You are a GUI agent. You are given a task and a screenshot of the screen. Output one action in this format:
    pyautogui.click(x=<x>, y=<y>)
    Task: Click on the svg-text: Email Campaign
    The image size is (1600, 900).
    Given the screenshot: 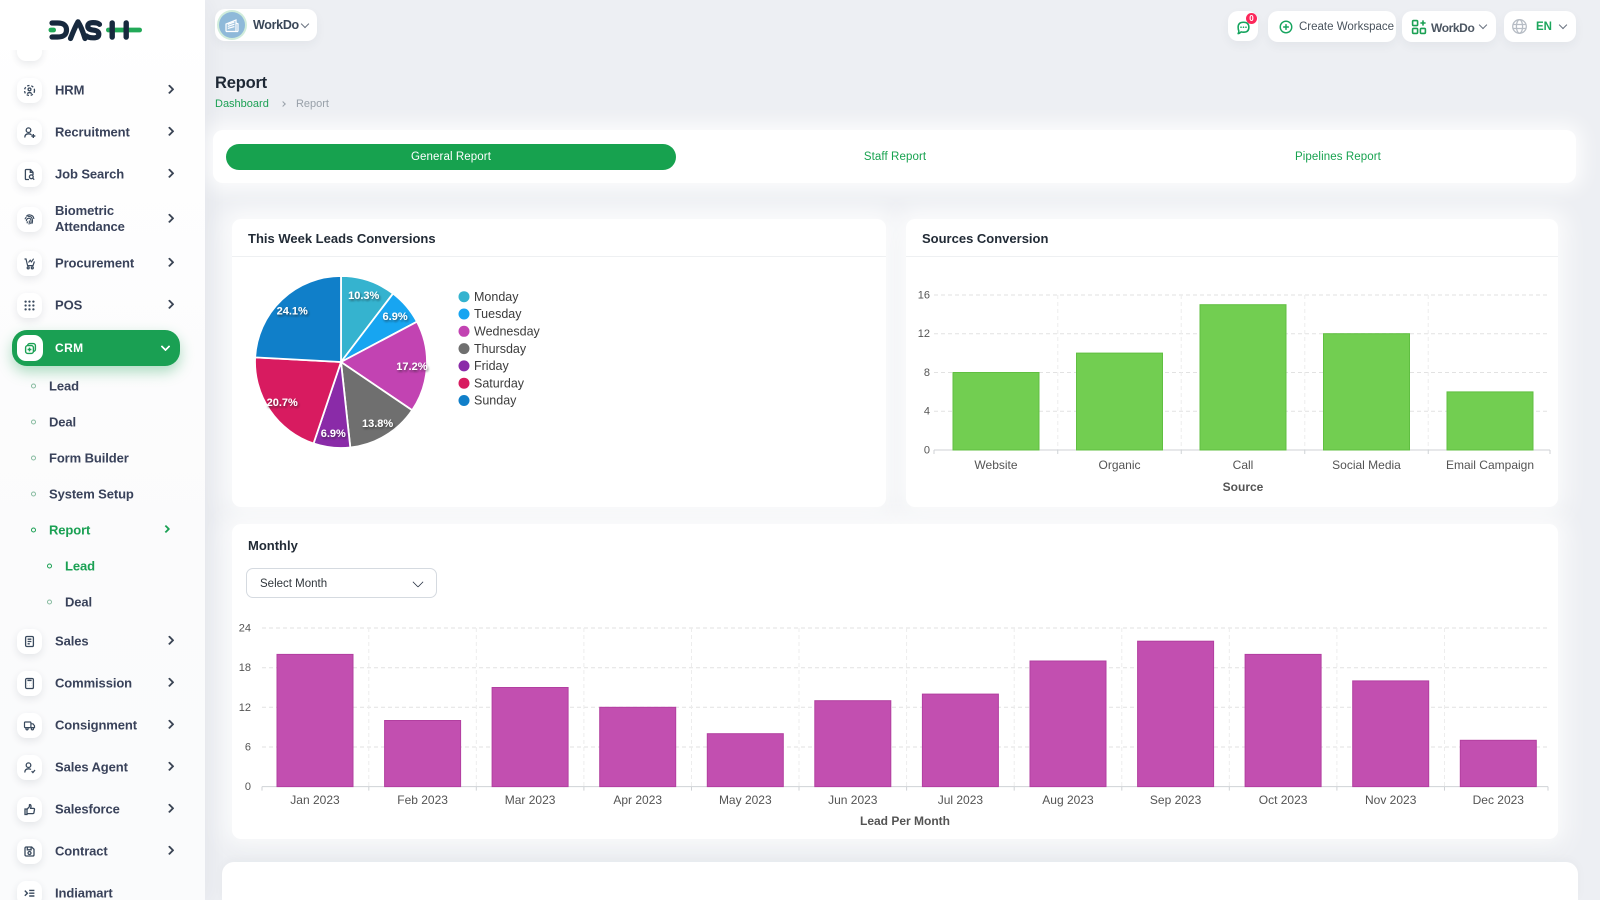 What is the action you would take?
    pyautogui.click(x=1490, y=465)
    